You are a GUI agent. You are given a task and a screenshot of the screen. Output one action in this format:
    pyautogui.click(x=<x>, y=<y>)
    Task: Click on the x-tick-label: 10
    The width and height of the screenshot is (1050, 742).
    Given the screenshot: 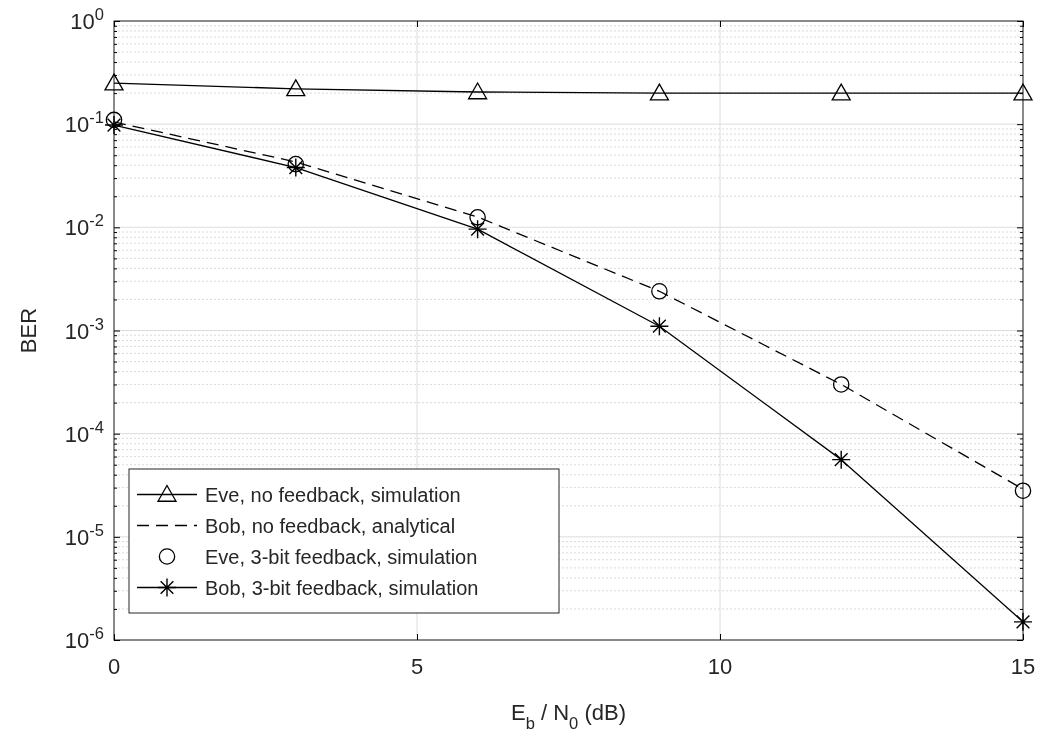 What is the action you would take?
    pyautogui.click(x=720, y=666)
    